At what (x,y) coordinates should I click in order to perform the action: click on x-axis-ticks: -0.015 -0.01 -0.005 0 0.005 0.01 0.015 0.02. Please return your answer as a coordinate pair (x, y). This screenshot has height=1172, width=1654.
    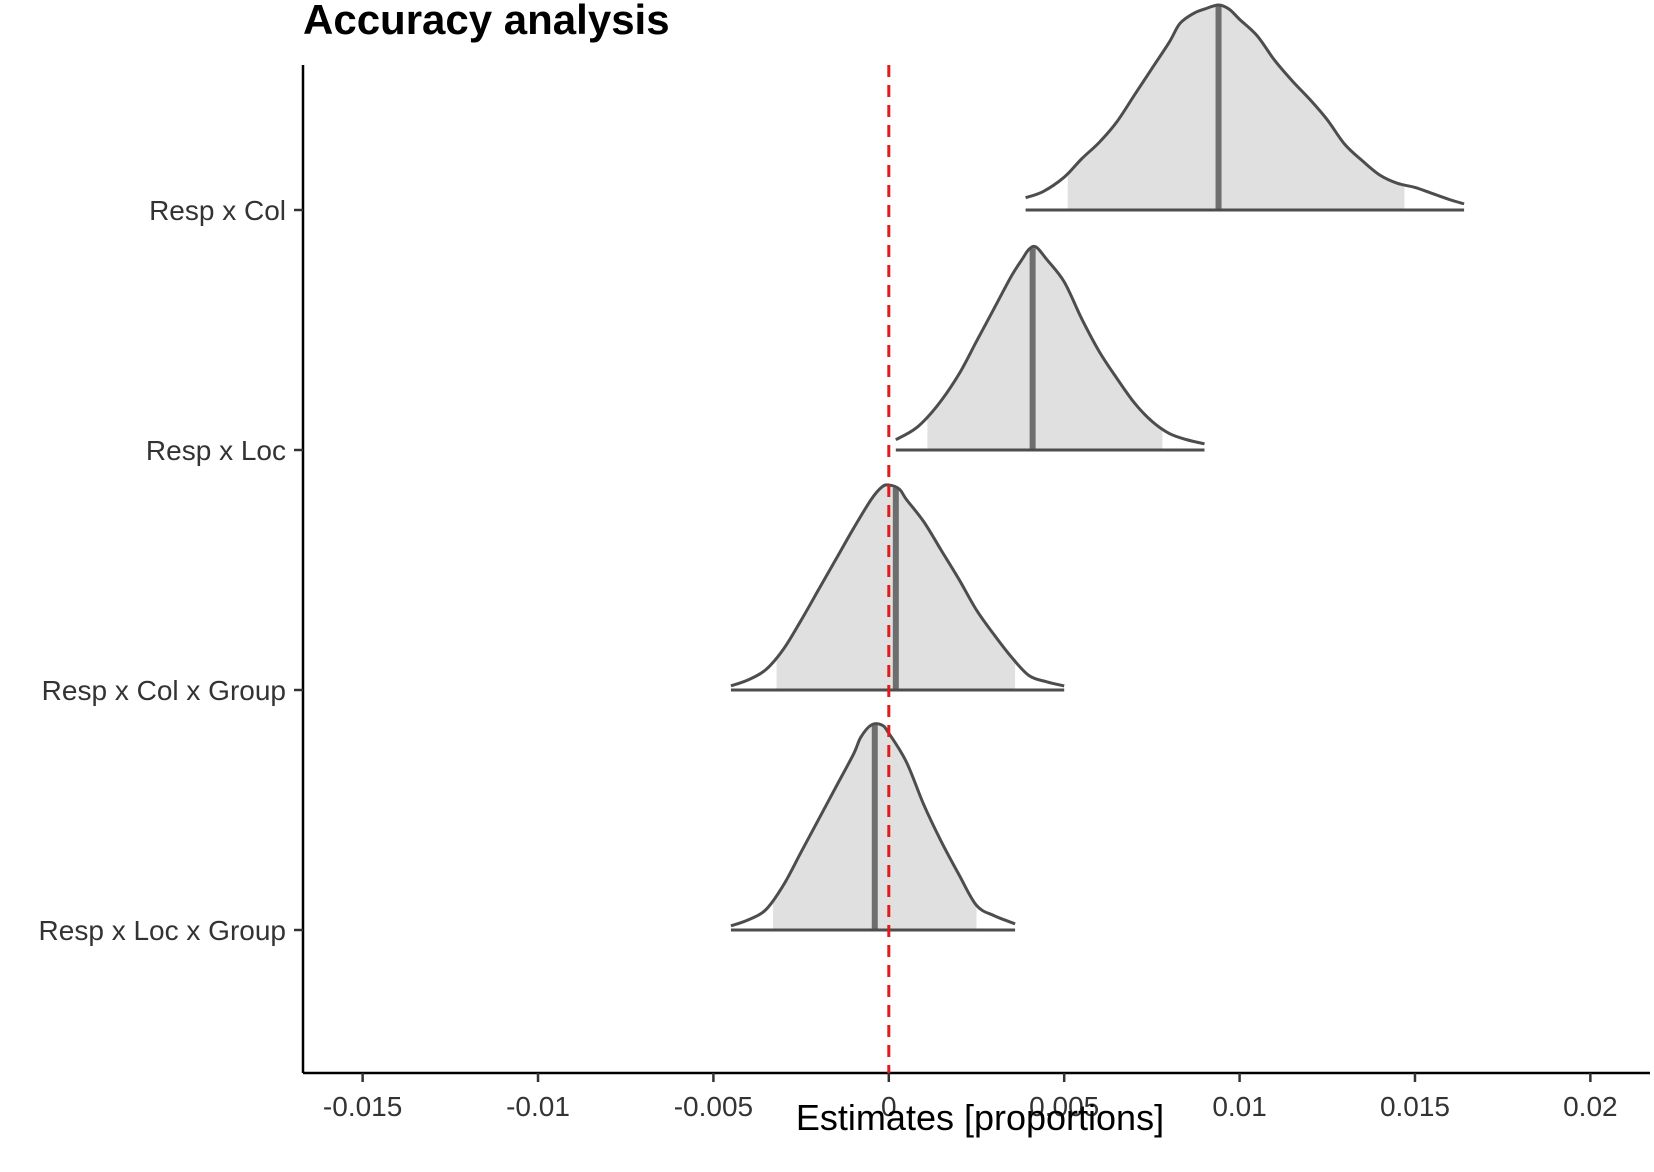
    Looking at the image, I should click on (970, 1097).